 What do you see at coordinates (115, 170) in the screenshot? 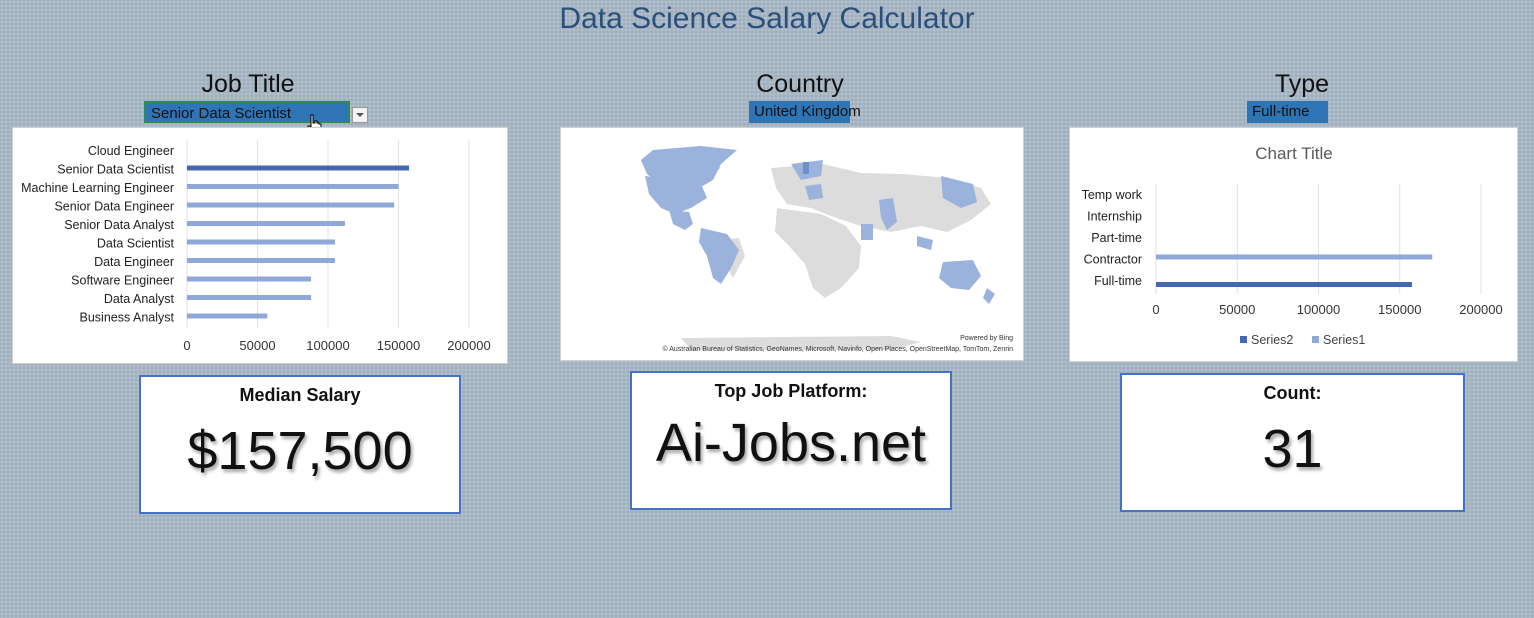
I see `category-label: Senior Data Scientist` at bounding box center [115, 170].